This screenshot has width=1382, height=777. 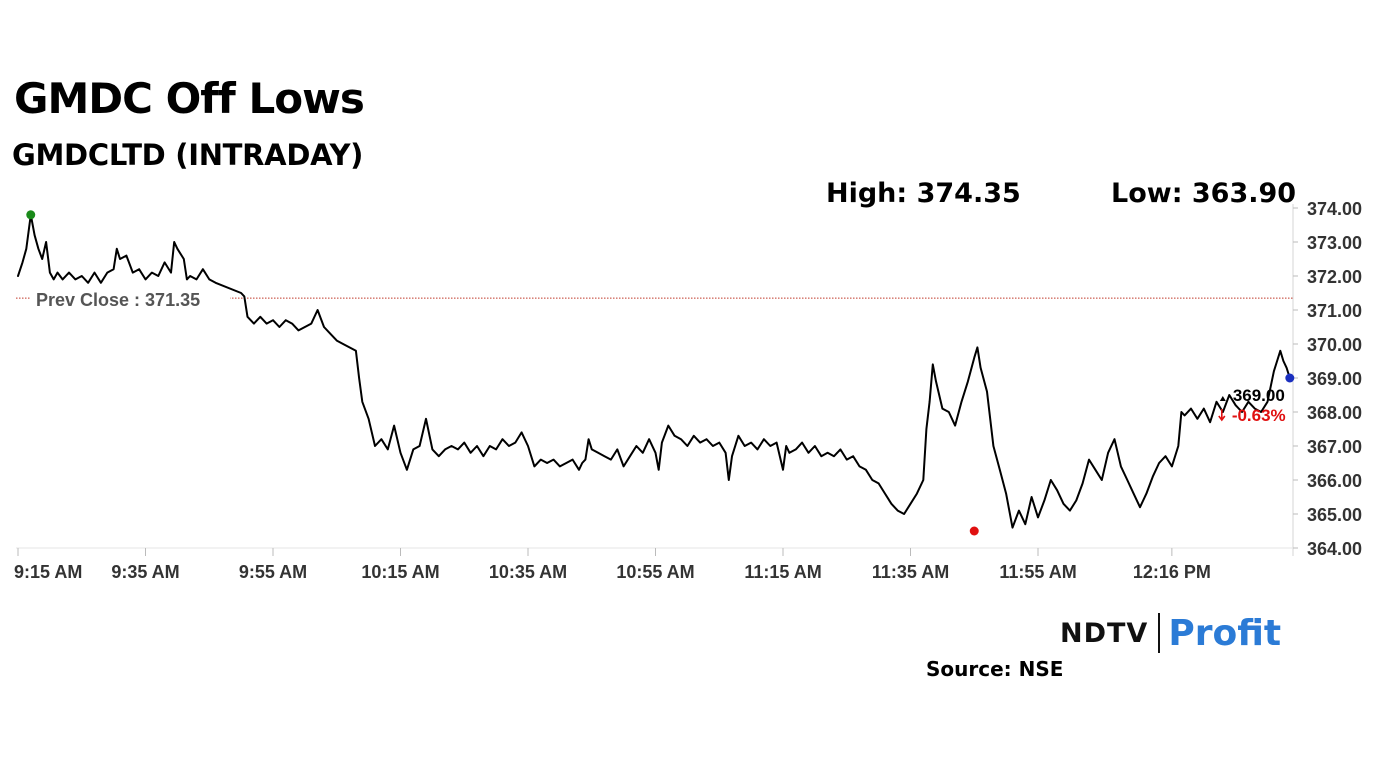 I want to click on y-tick-label: 367.00, so click(x=1334, y=447).